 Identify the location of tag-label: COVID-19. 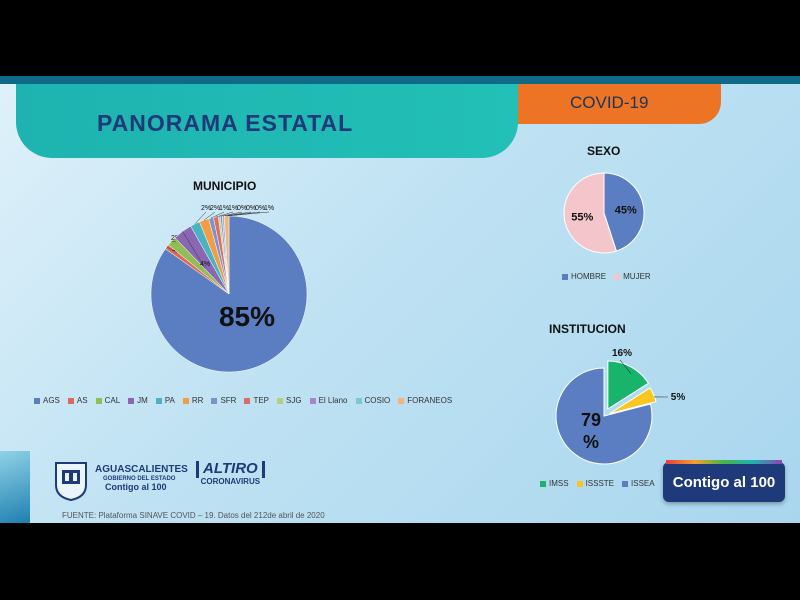
(609, 102).